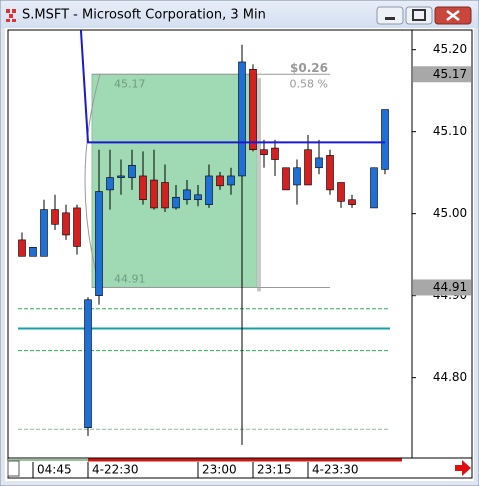 The image size is (479, 486). What do you see at coordinates (450, 49) in the screenshot?
I see `y-tick-label: 45.20` at bounding box center [450, 49].